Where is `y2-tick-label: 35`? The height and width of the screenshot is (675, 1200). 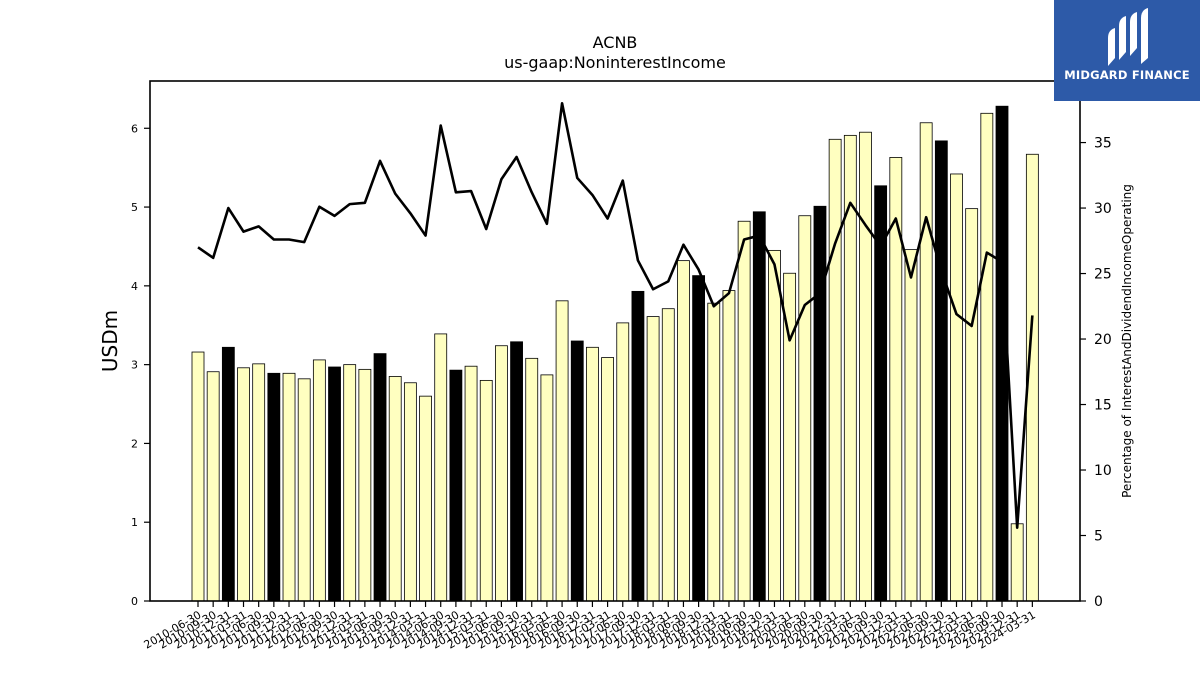 y2-tick-label: 35 is located at coordinates (1103, 144).